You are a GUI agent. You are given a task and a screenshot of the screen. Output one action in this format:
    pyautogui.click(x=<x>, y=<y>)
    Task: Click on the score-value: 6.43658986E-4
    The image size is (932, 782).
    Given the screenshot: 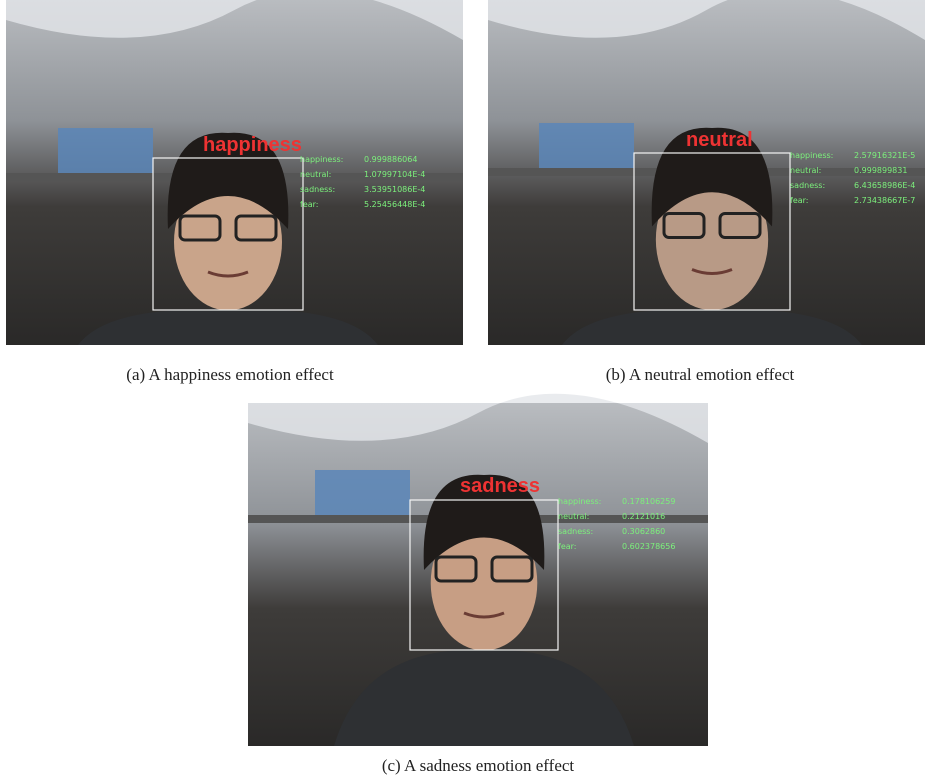 What is the action you would take?
    pyautogui.click(x=884, y=185)
    